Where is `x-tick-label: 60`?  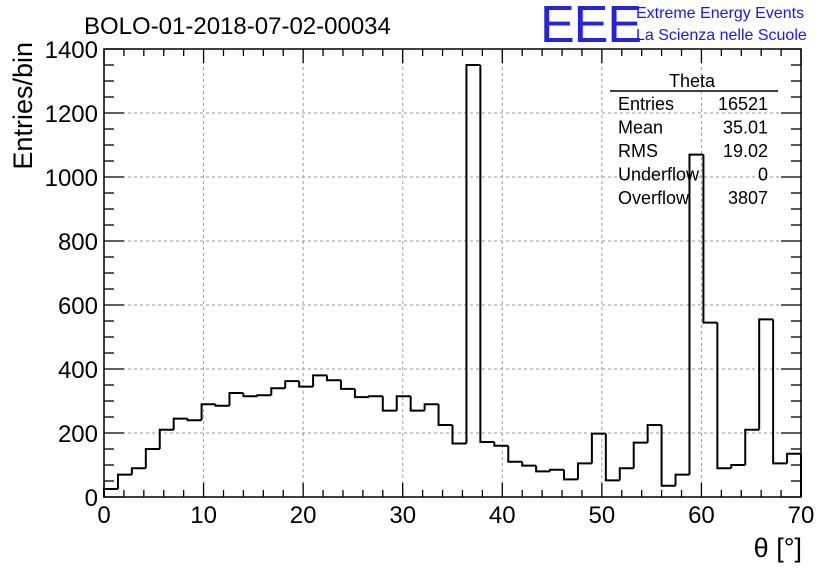 x-tick-label: 60 is located at coordinates (701, 515).